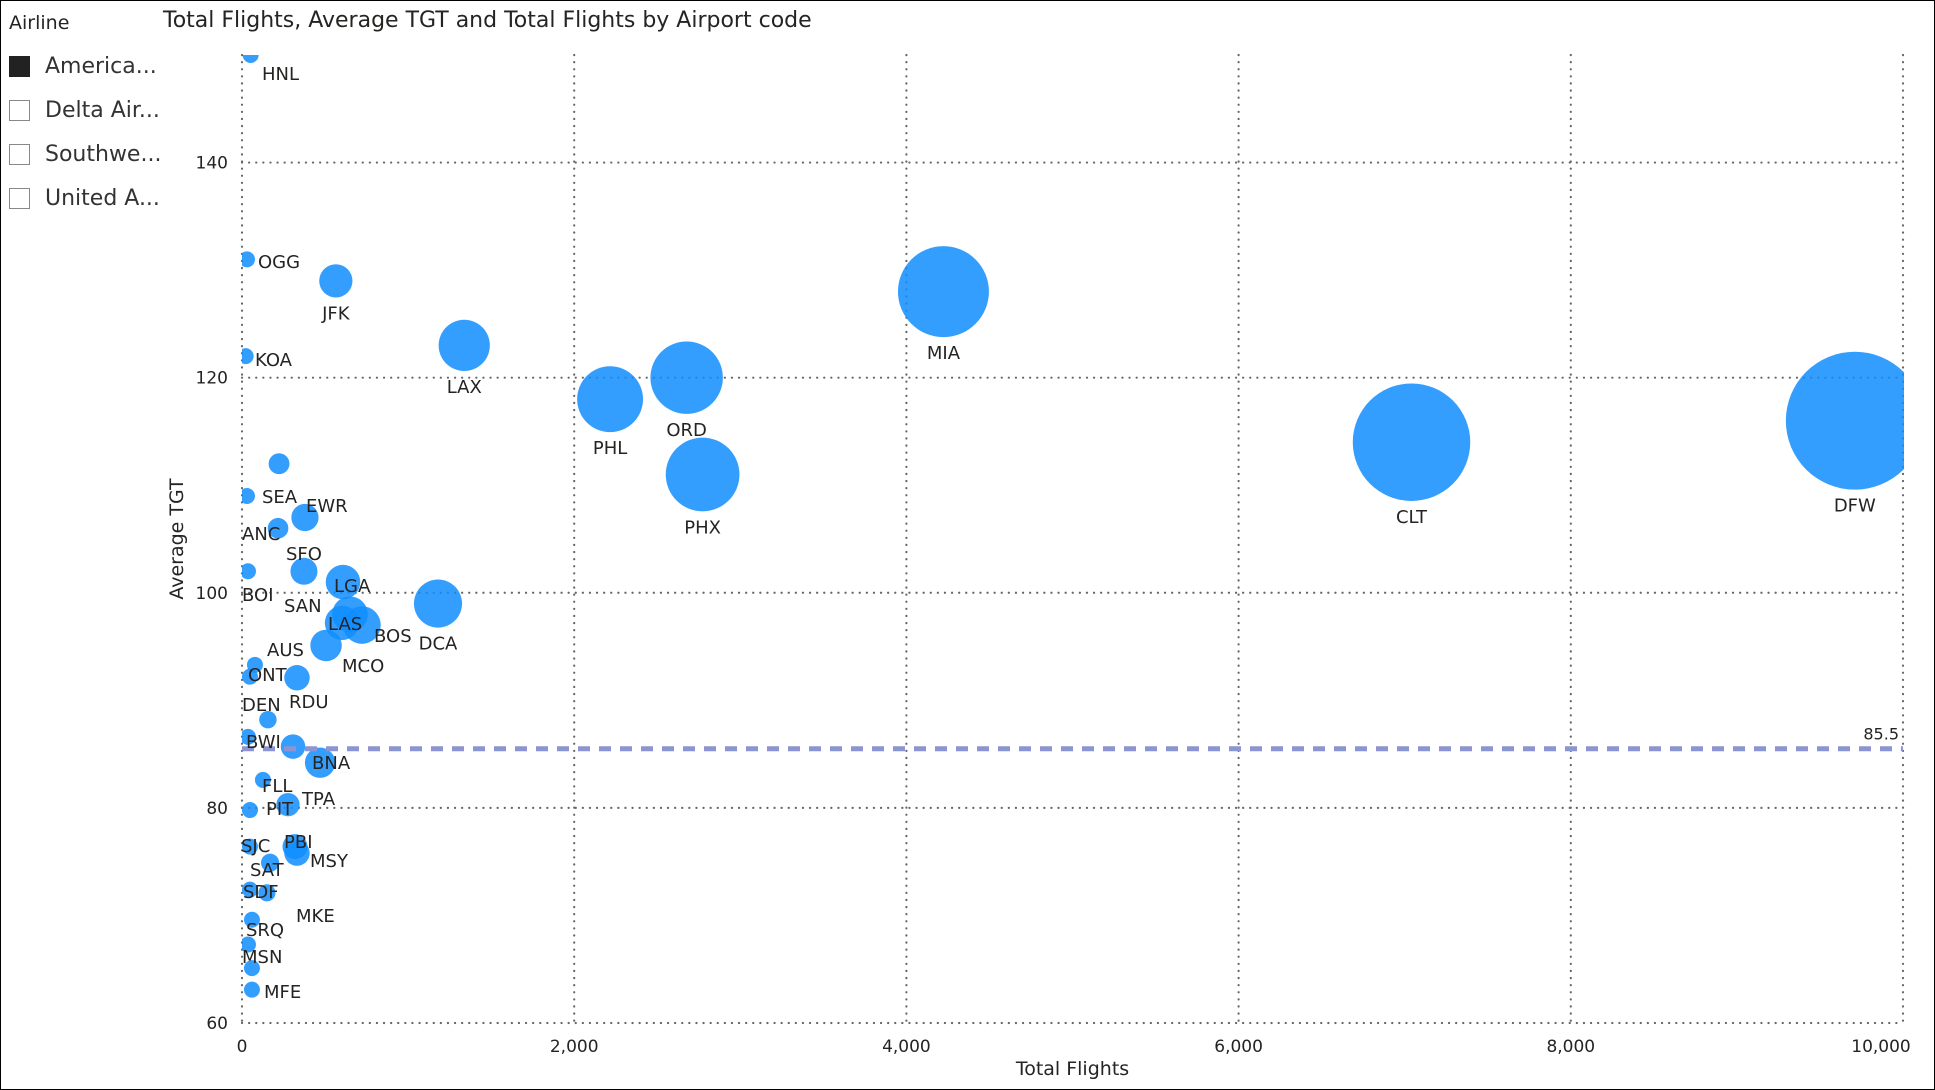 The height and width of the screenshot is (1090, 1935). I want to click on data-label-ord: ORD, so click(686, 430).